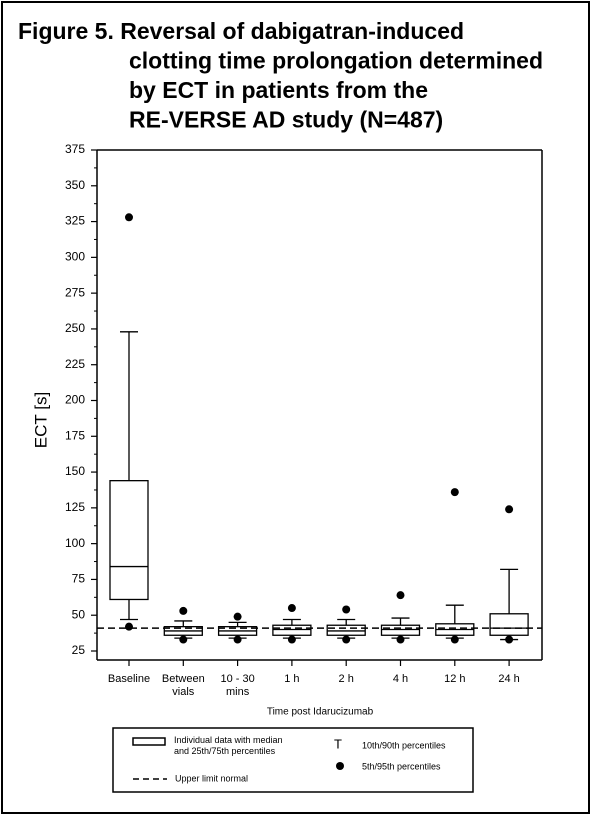 Image resolution: width=592 pixels, height=816 pixels. I want to click on x-tick-label: Baseline, so click(129, 679).